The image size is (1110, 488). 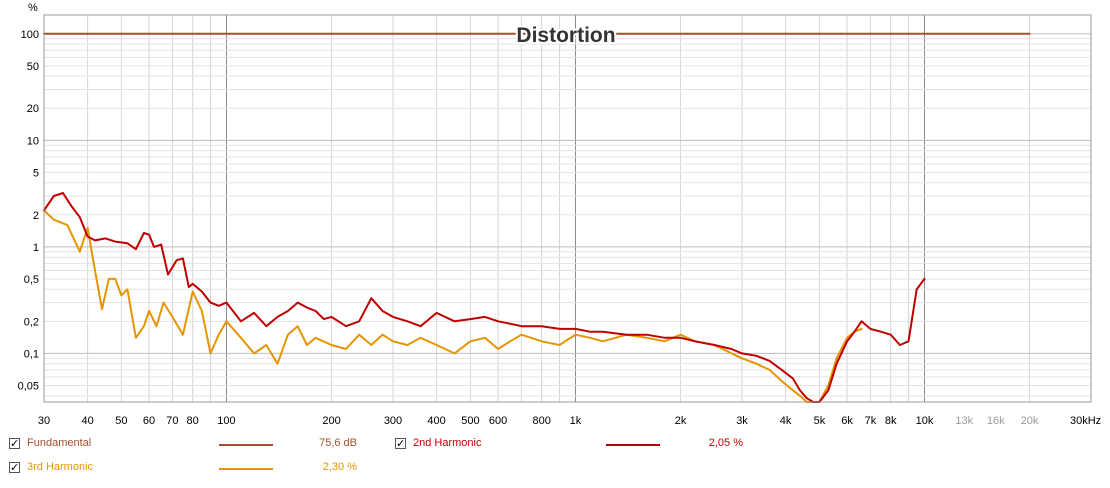 What do you see at coordinates (820, 421) in the screenshot?
I see `x-tick-label: 5k` at bounding box center [820, 421].